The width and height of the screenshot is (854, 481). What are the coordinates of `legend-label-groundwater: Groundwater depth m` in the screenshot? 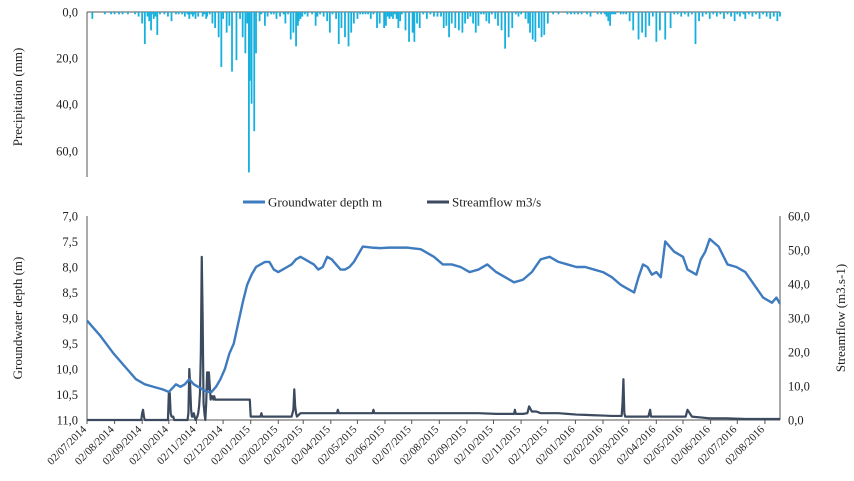 It's located at (325, 202).